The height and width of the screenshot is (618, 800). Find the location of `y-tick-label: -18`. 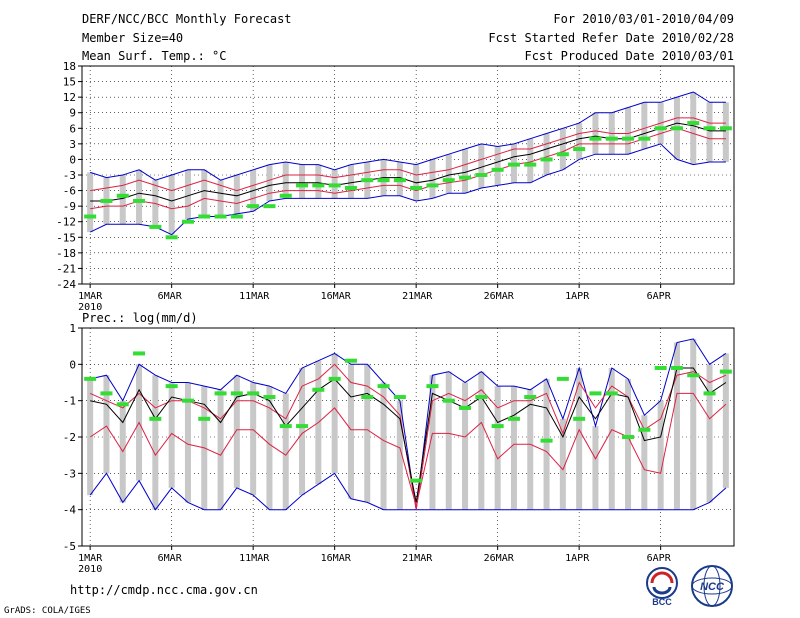

y-tick-label: -18 is located at coordinates (66, 253).